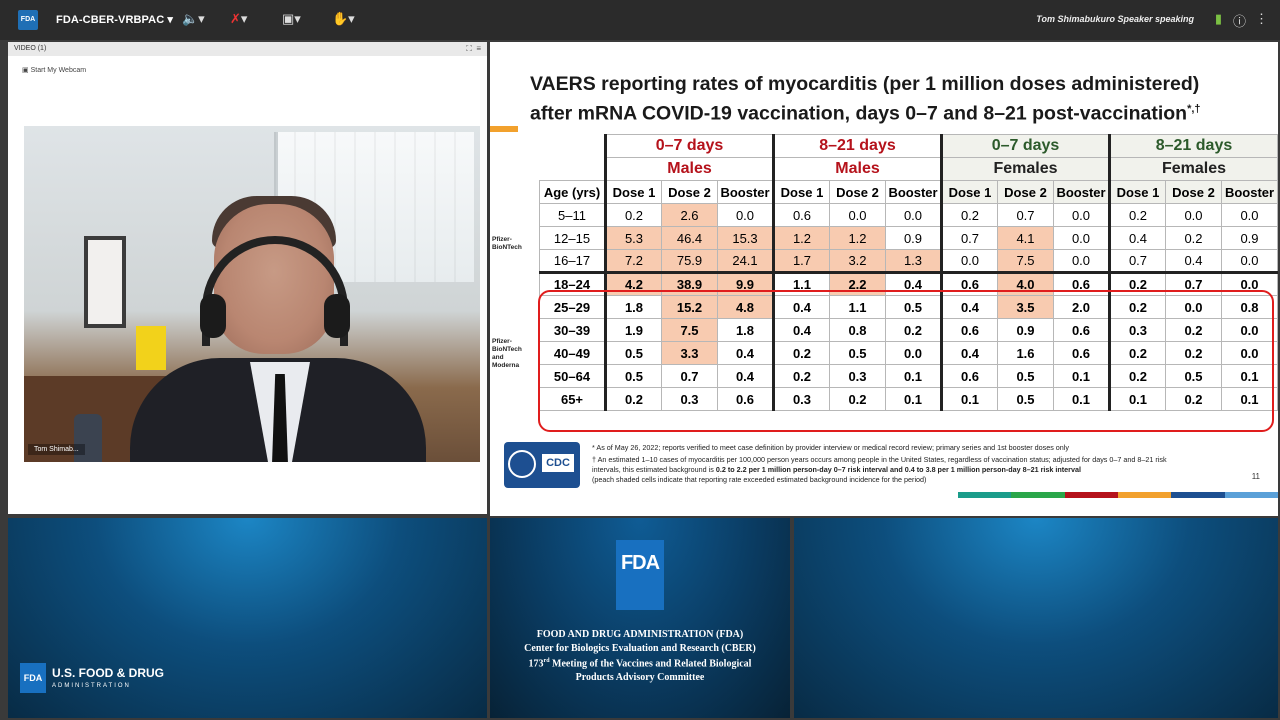  Describe the element at coordinates (343, 18) in the screenshot. I see `raise-hand-icon: ✋▾` at that location.